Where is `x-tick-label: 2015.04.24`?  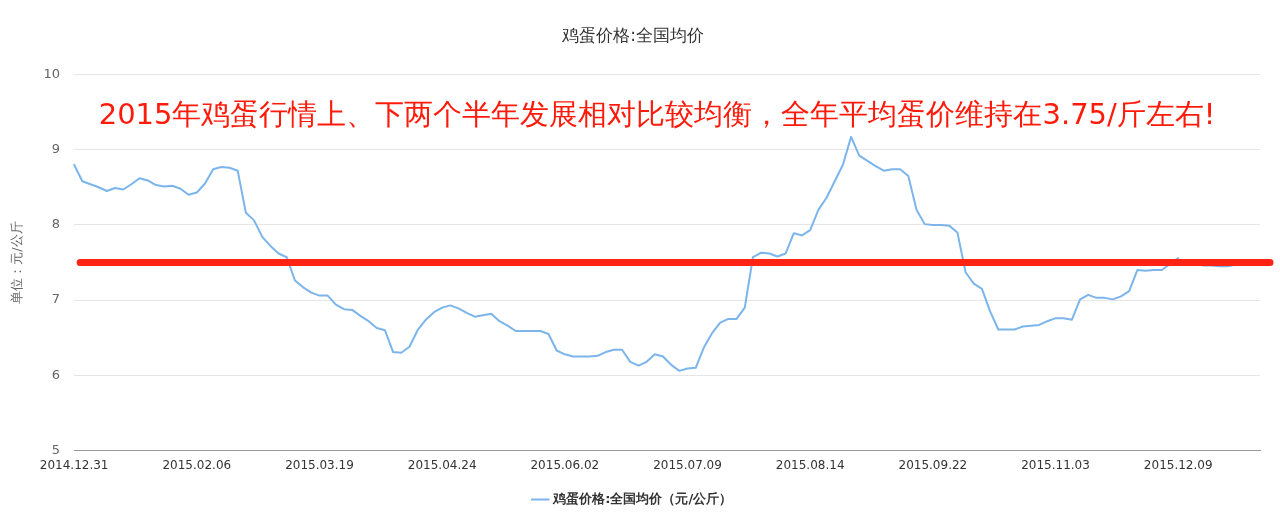 x-tick-label: 2015.04.24 is located at coordinates (442, 464).